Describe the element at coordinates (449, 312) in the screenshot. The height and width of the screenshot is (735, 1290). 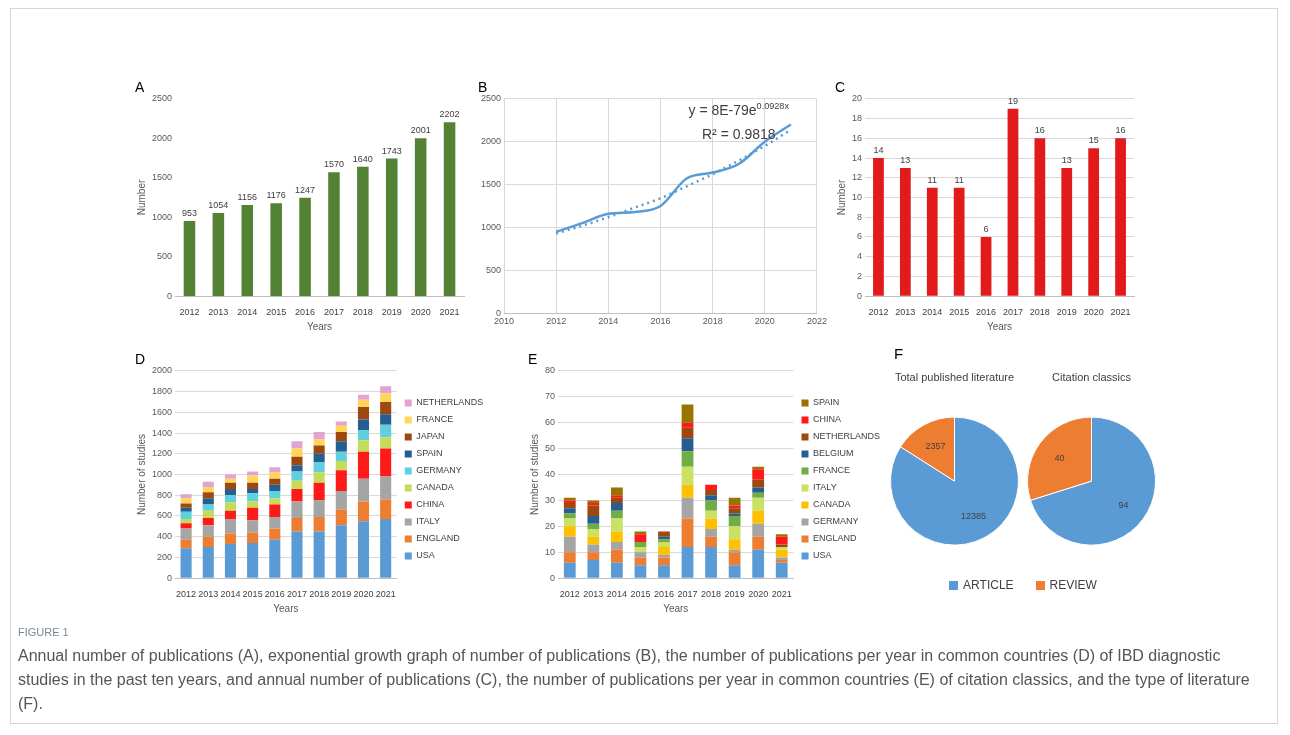
I see `x-tick-label: 2021` at that location.